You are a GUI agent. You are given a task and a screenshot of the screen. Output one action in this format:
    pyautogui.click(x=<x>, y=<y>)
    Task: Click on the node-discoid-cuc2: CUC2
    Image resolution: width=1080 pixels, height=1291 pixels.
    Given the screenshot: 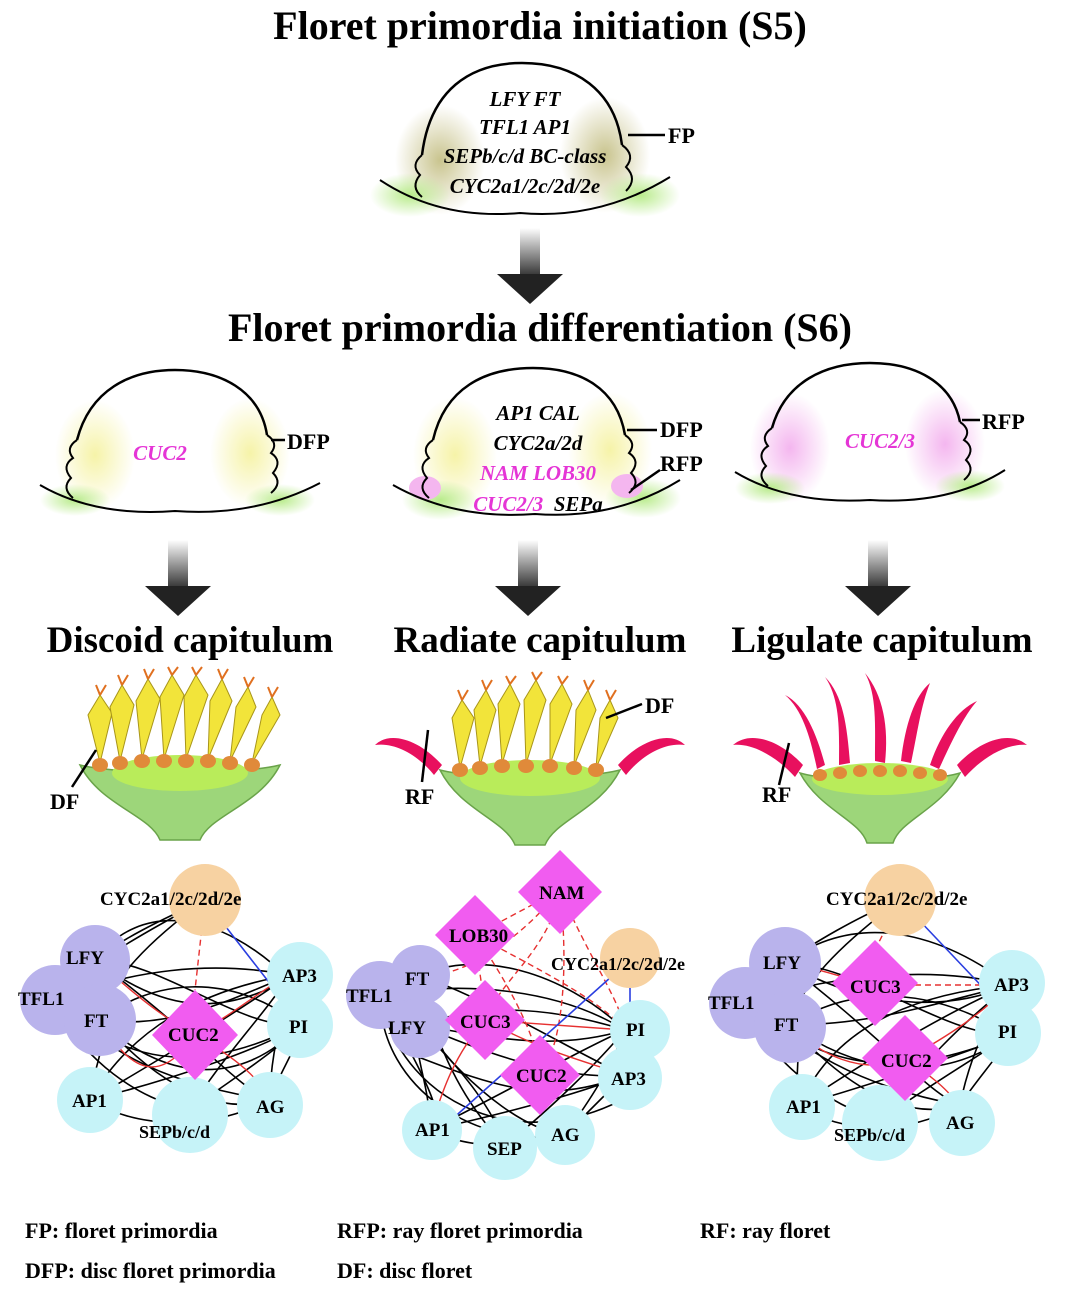 What is the action you would take?
    pyautogui.click(x=193, y=1035)
    